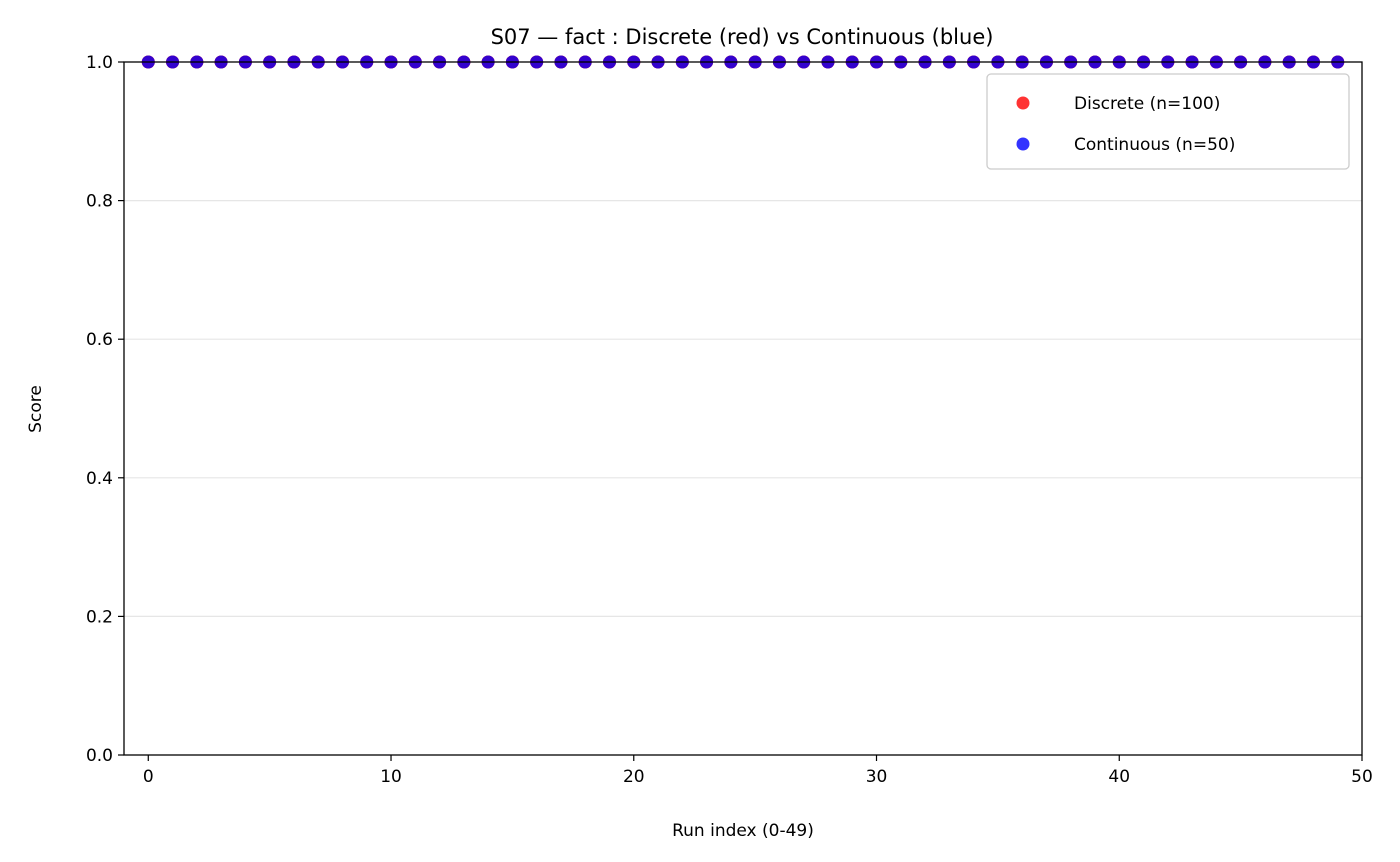 The image size is (1400, 862). I want to click on y-tick-label-3: 0.6, so click(99, 340).